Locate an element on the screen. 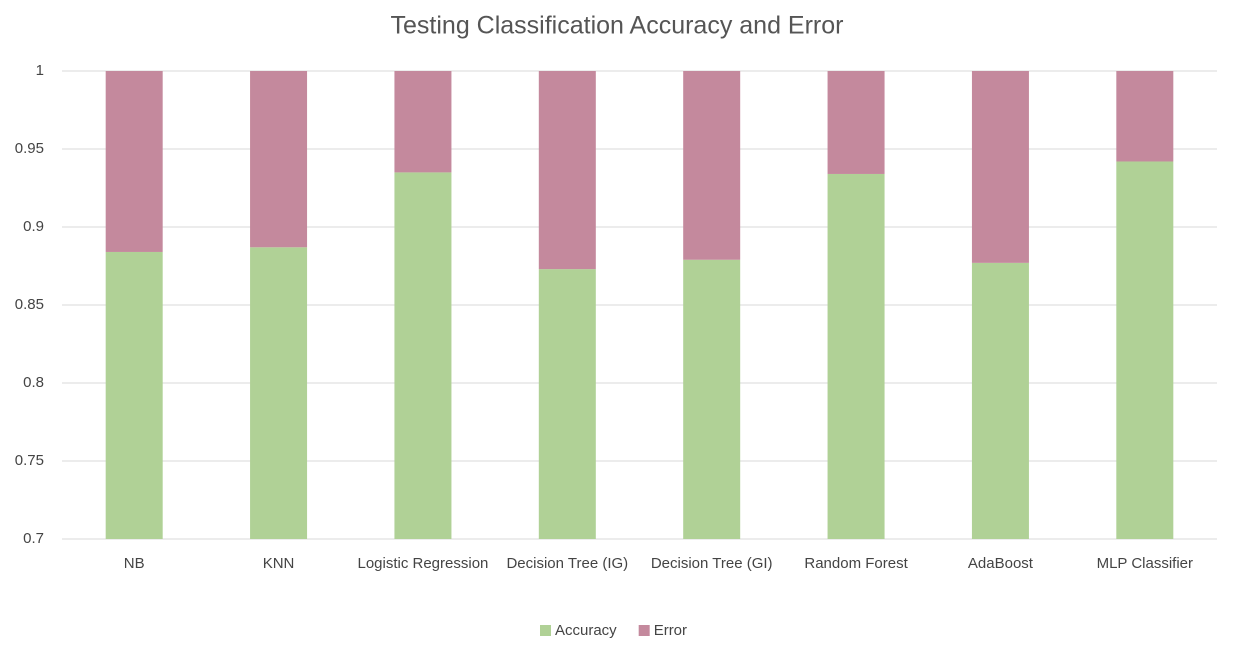 The width and height of the screenshot is (1234, 654). y-tick-label: 0.8 is located at coordinates (33, 382).